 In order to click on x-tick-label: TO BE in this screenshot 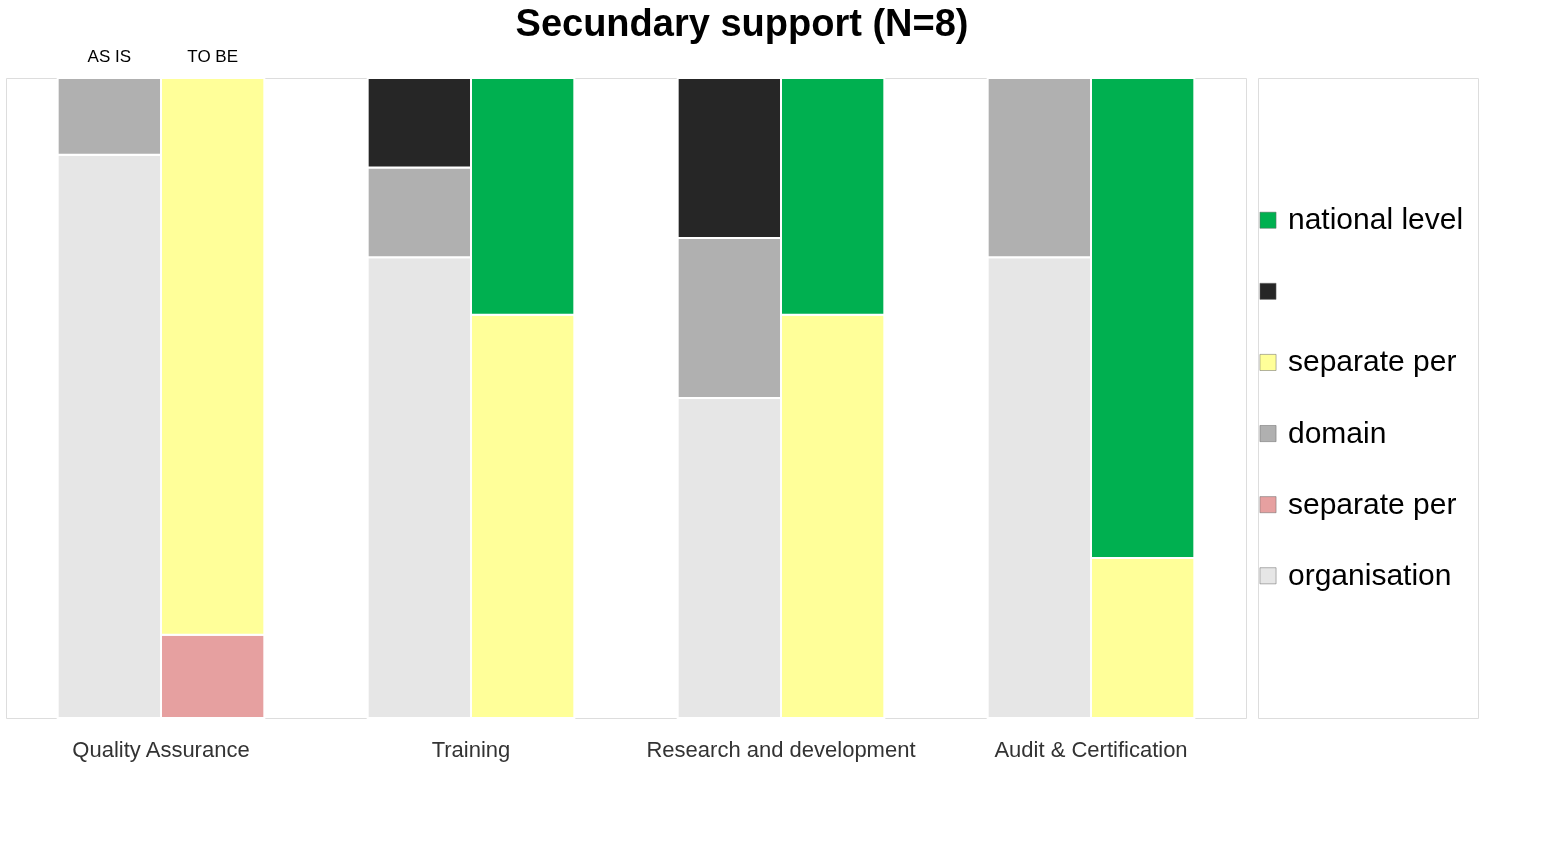, I will do `click(213, 56)`.